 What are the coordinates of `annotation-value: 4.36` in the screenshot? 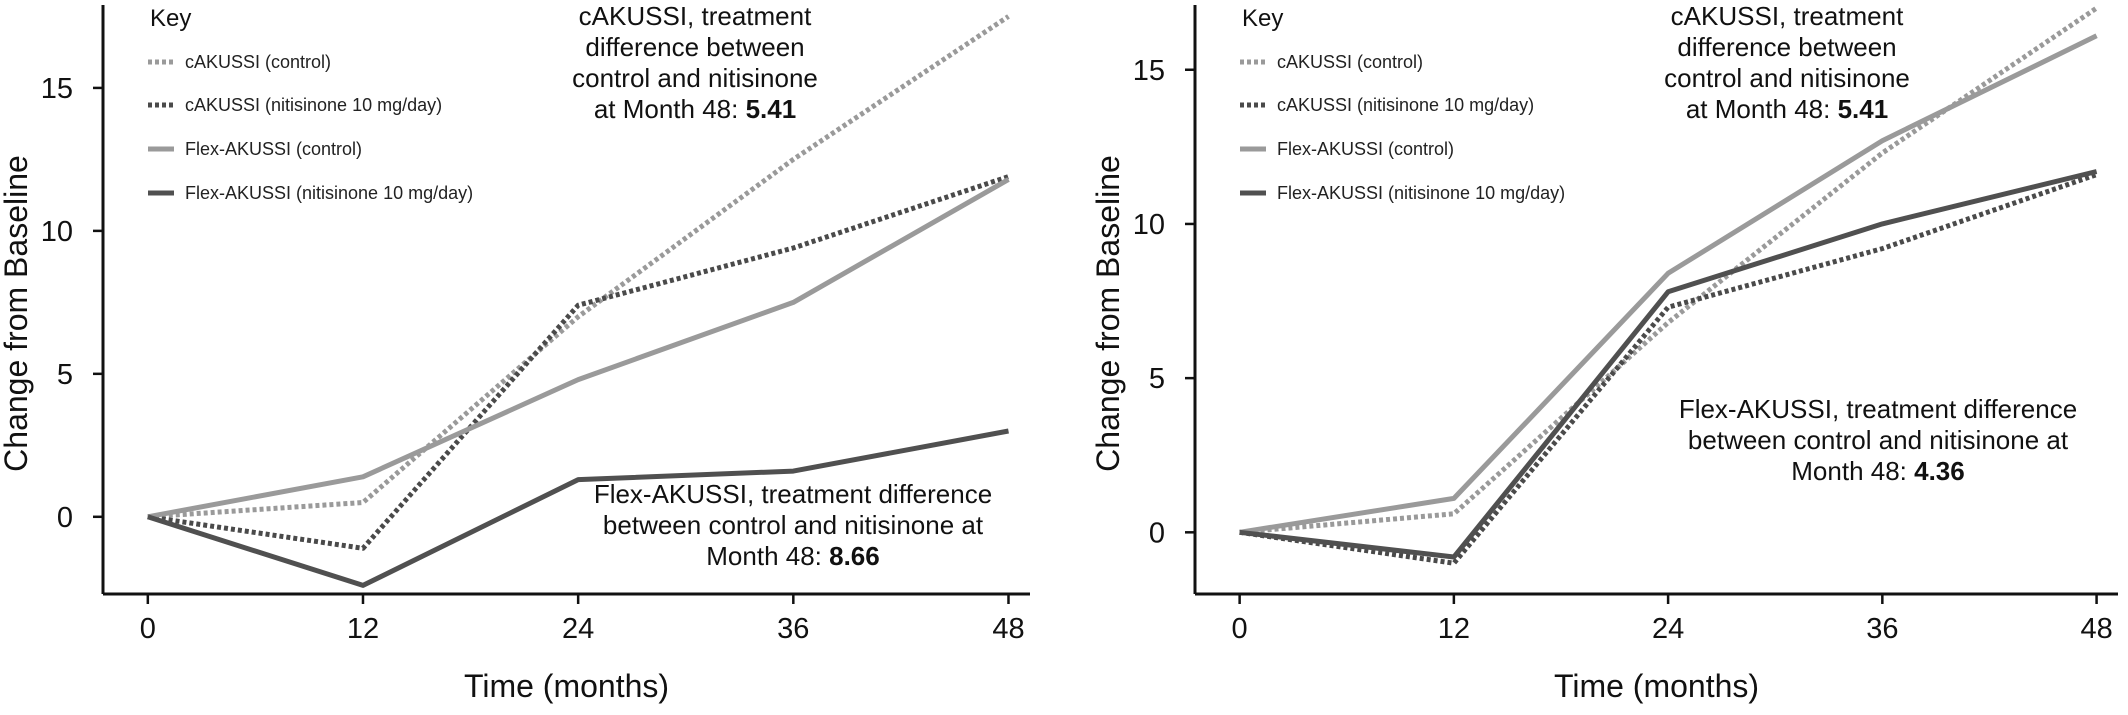 It's located at (1939, 471).